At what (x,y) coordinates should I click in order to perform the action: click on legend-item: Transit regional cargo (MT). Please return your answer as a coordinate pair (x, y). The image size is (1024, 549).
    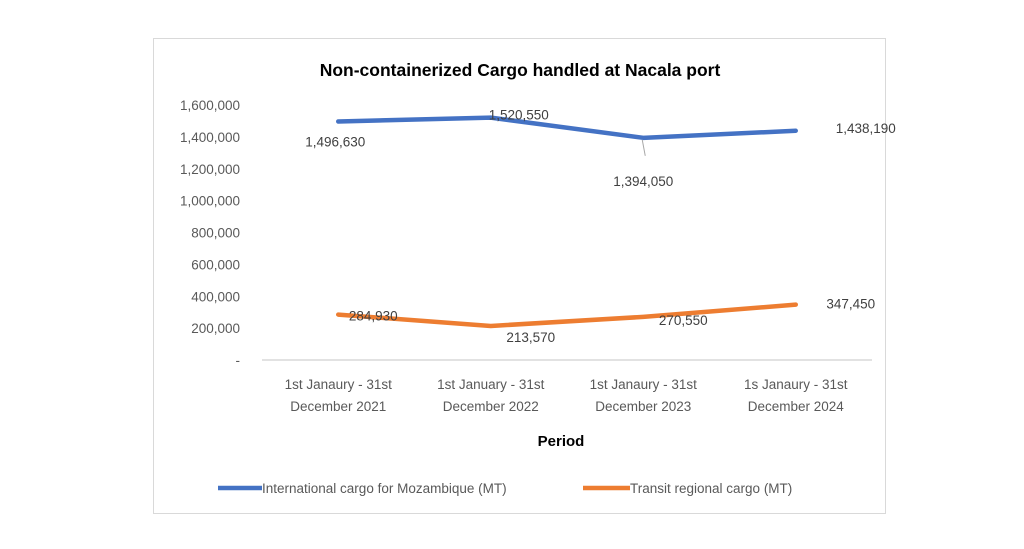
    Looking at the image, I should click on (687, 488).